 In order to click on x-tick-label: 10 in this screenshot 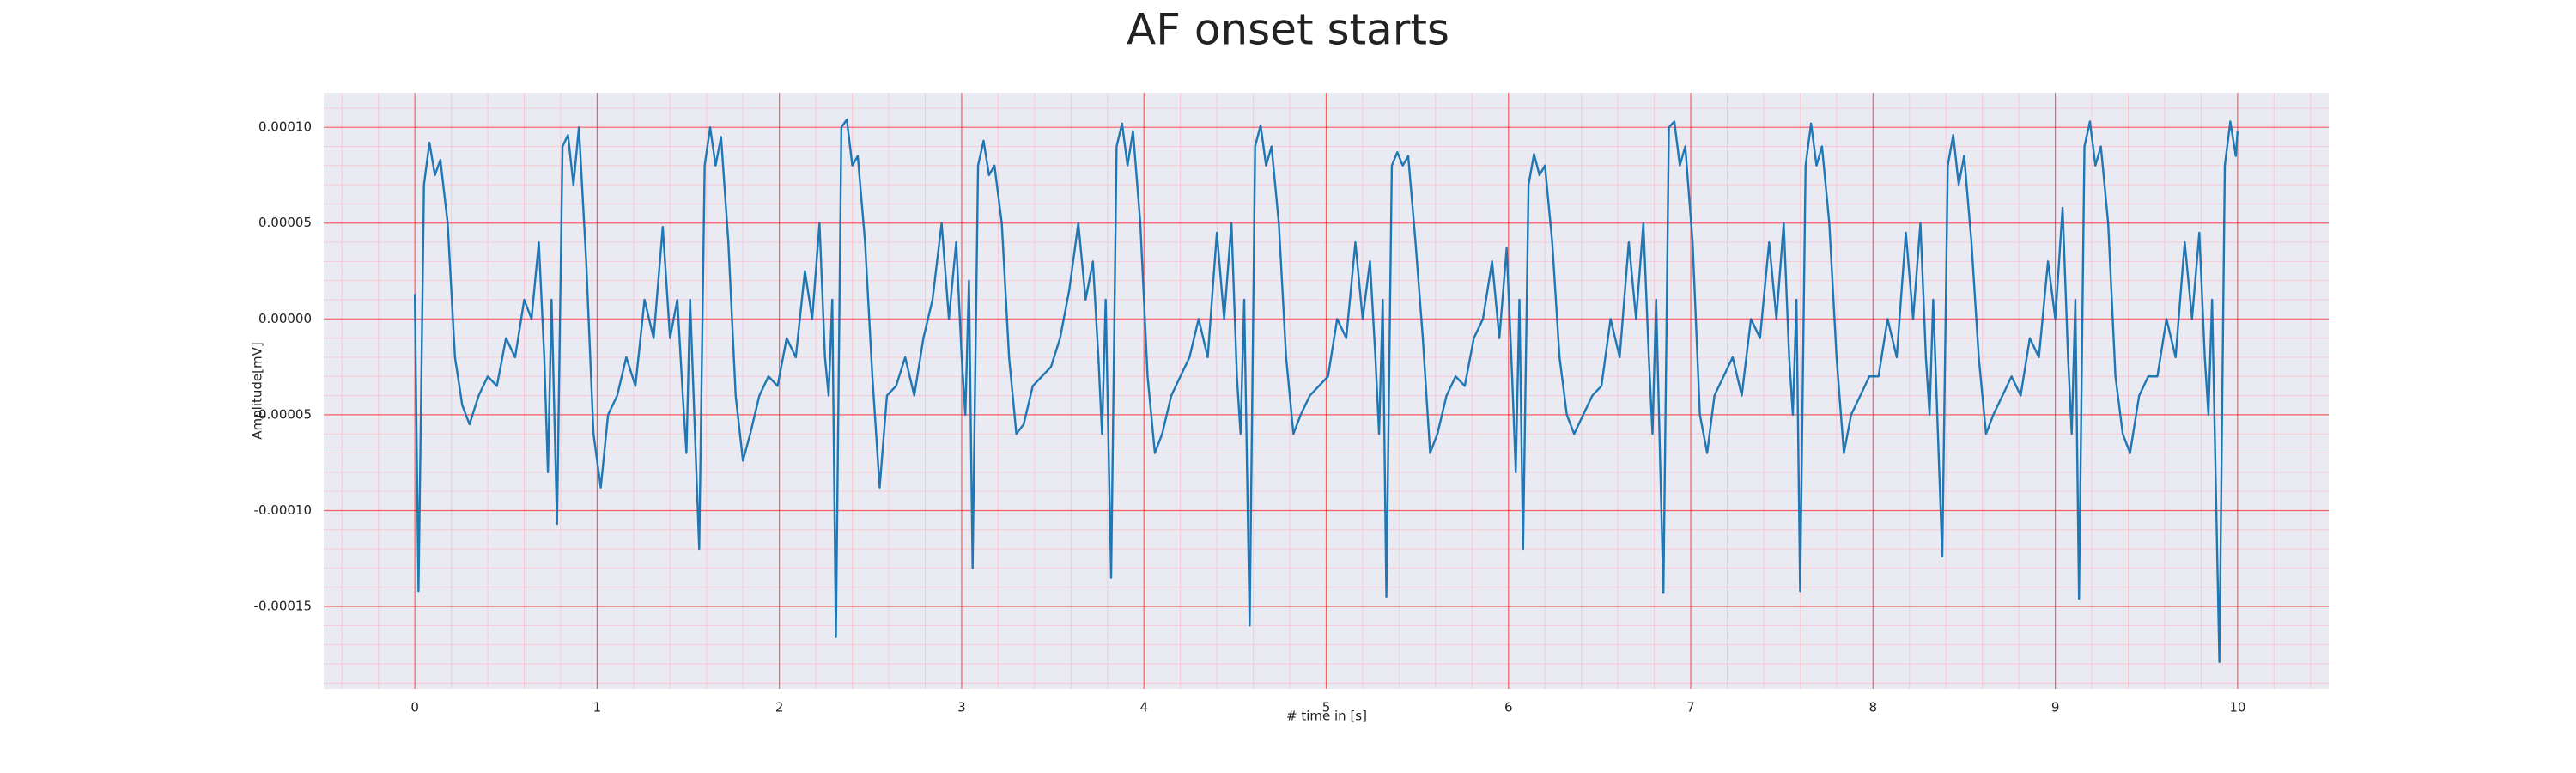, I will do `click(2237, 707)`.